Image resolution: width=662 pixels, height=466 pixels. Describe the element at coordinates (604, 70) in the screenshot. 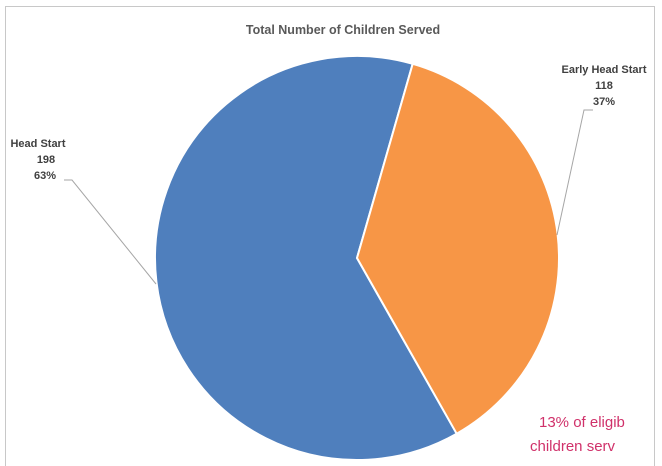

I see `label-early-head-start-name: Early Head Start` at that location.